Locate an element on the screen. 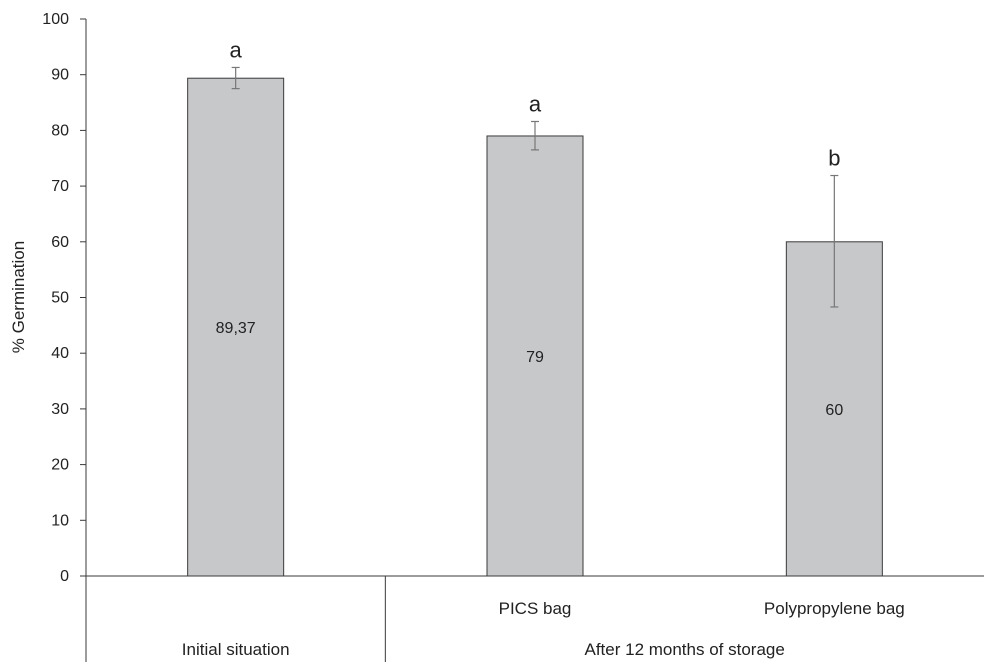 This screenshot has width=984, height=667. y-tick-label: 90 is located at coordinates (60, 75).